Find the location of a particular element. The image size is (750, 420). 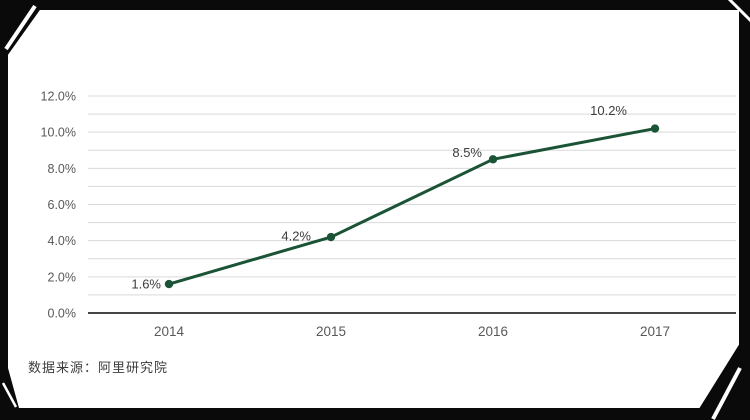

y-tick-label: 12.0% is located at coordinates (58, 97).